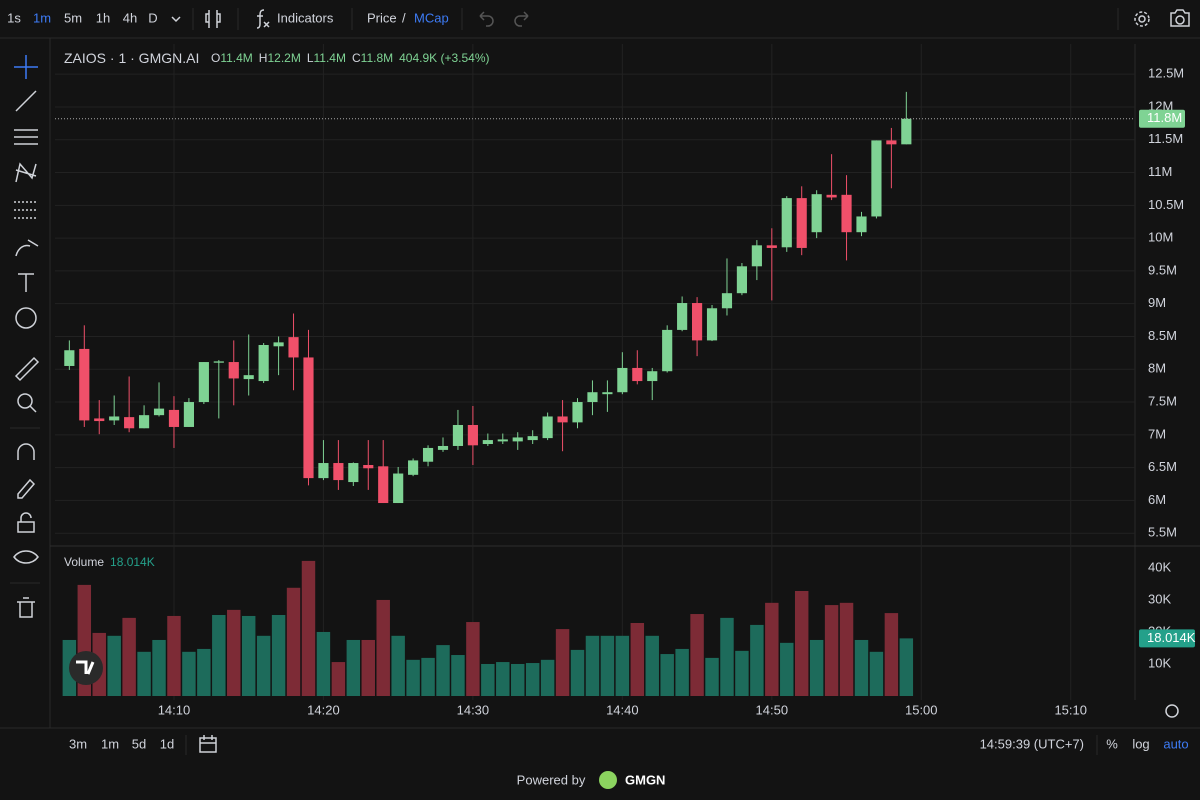  I want to click on undo-button, so click(486, 19).